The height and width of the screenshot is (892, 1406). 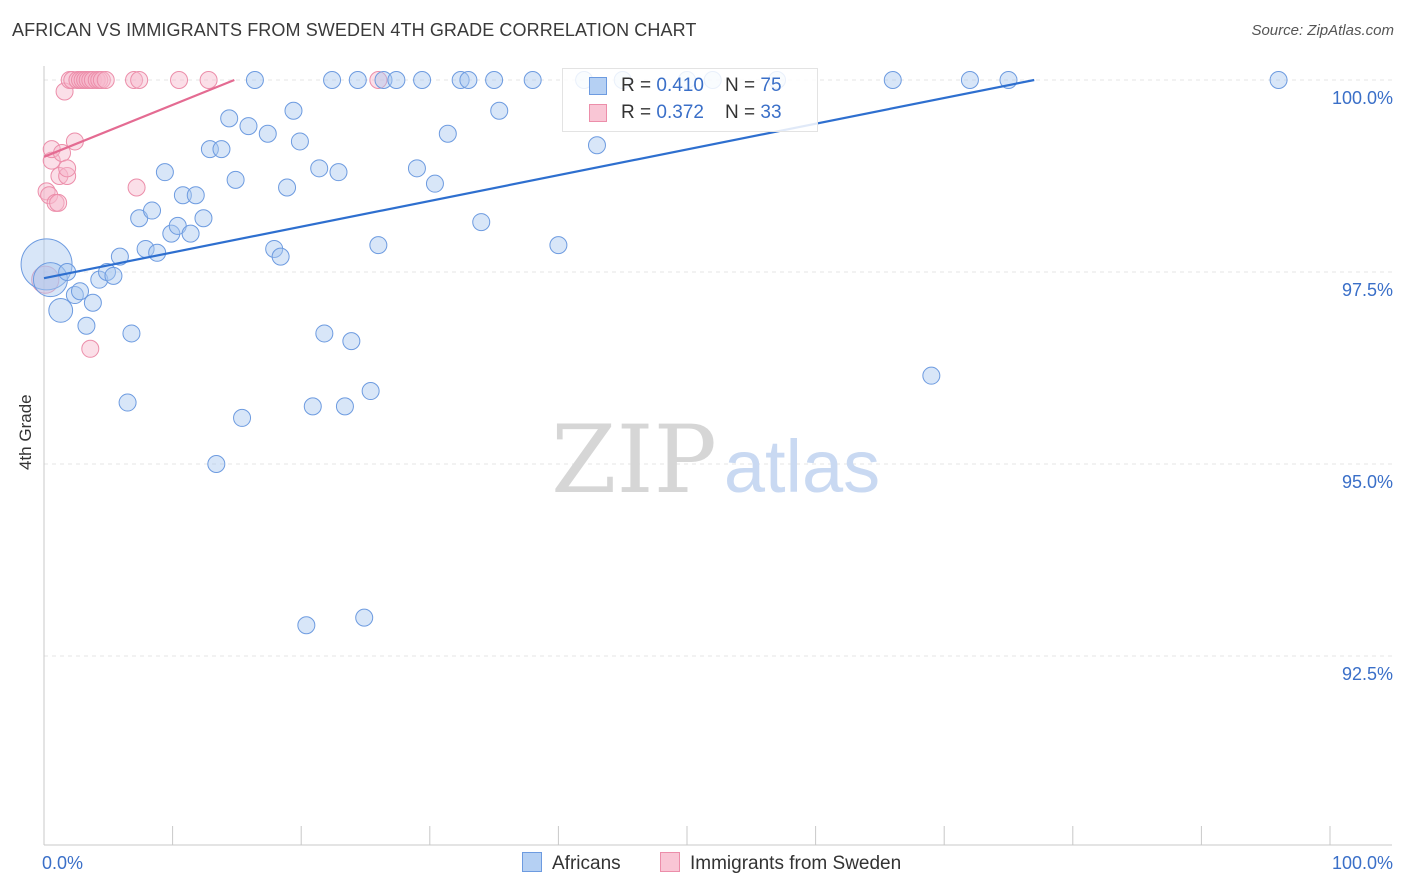 What do you see at coordinates (598, 113) in the screenshot?
I see `sweden-swatch` at bounding box center [598, 113].